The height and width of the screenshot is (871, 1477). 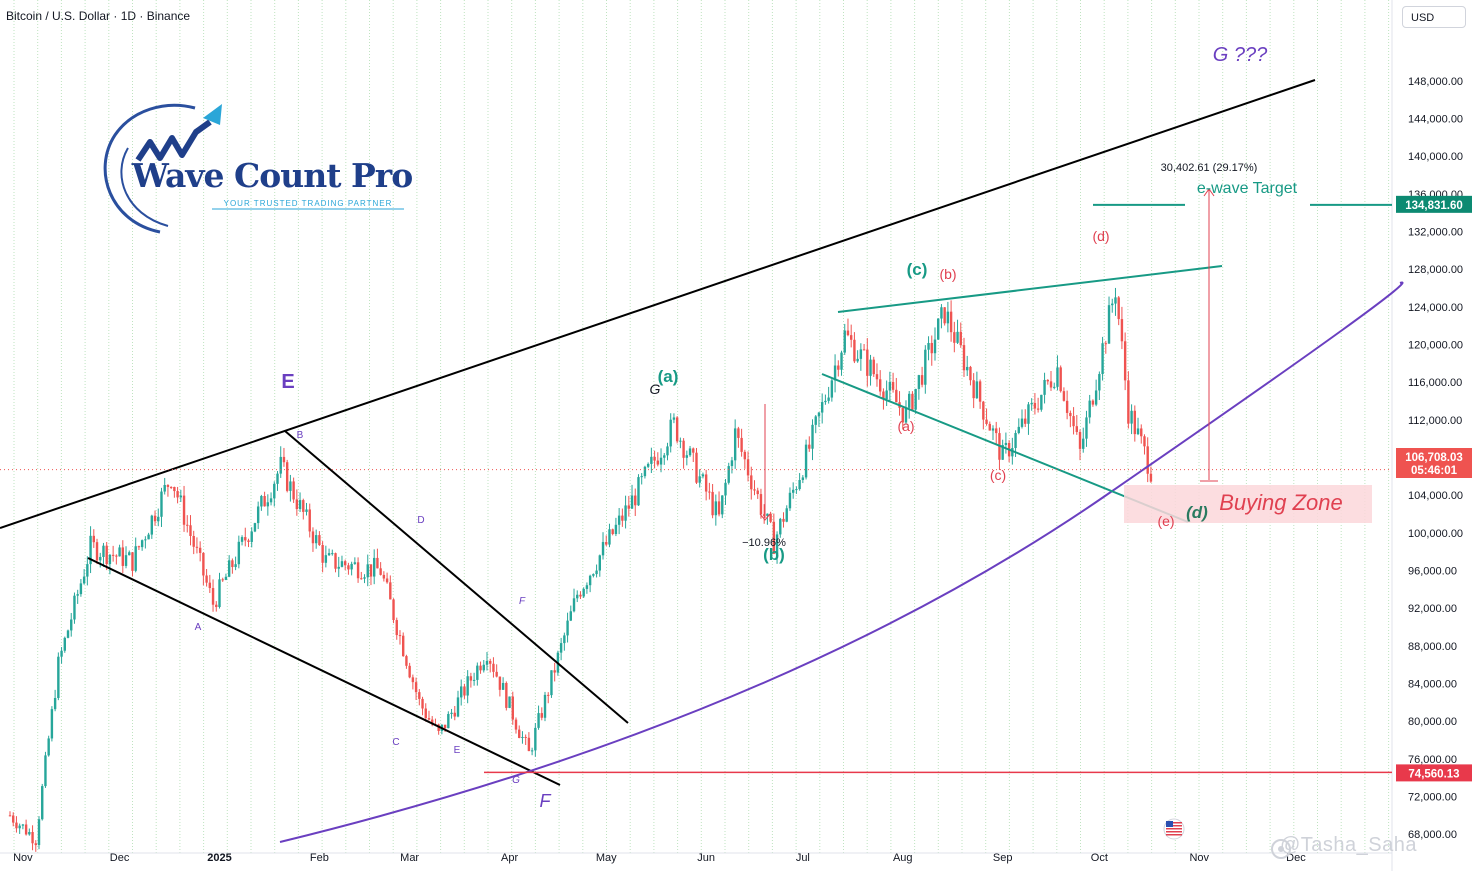 I want to click on measure-arrow, so click(x=1209, y=192).